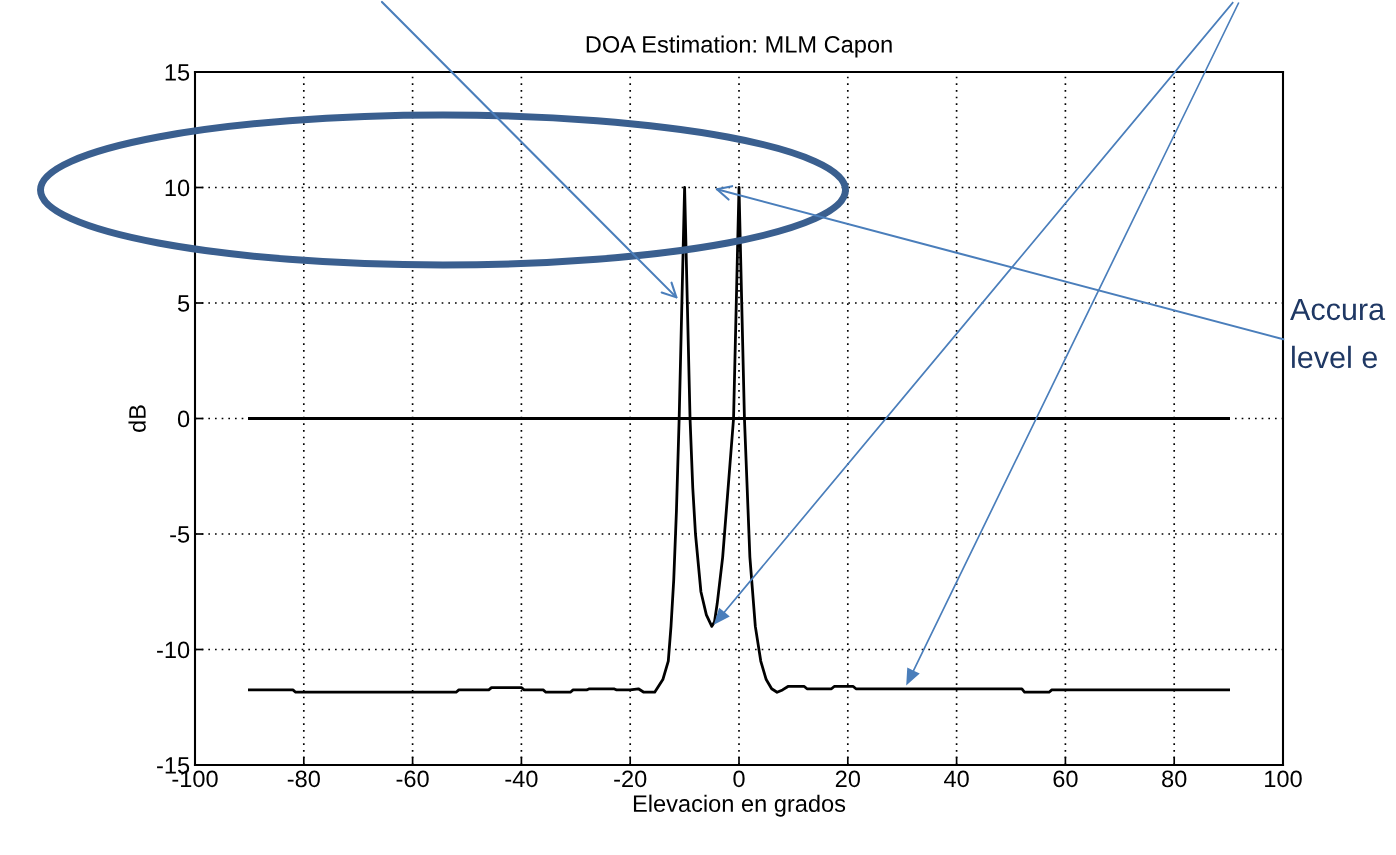  I want to click on x-tick-label: 0, so click(739, 779).